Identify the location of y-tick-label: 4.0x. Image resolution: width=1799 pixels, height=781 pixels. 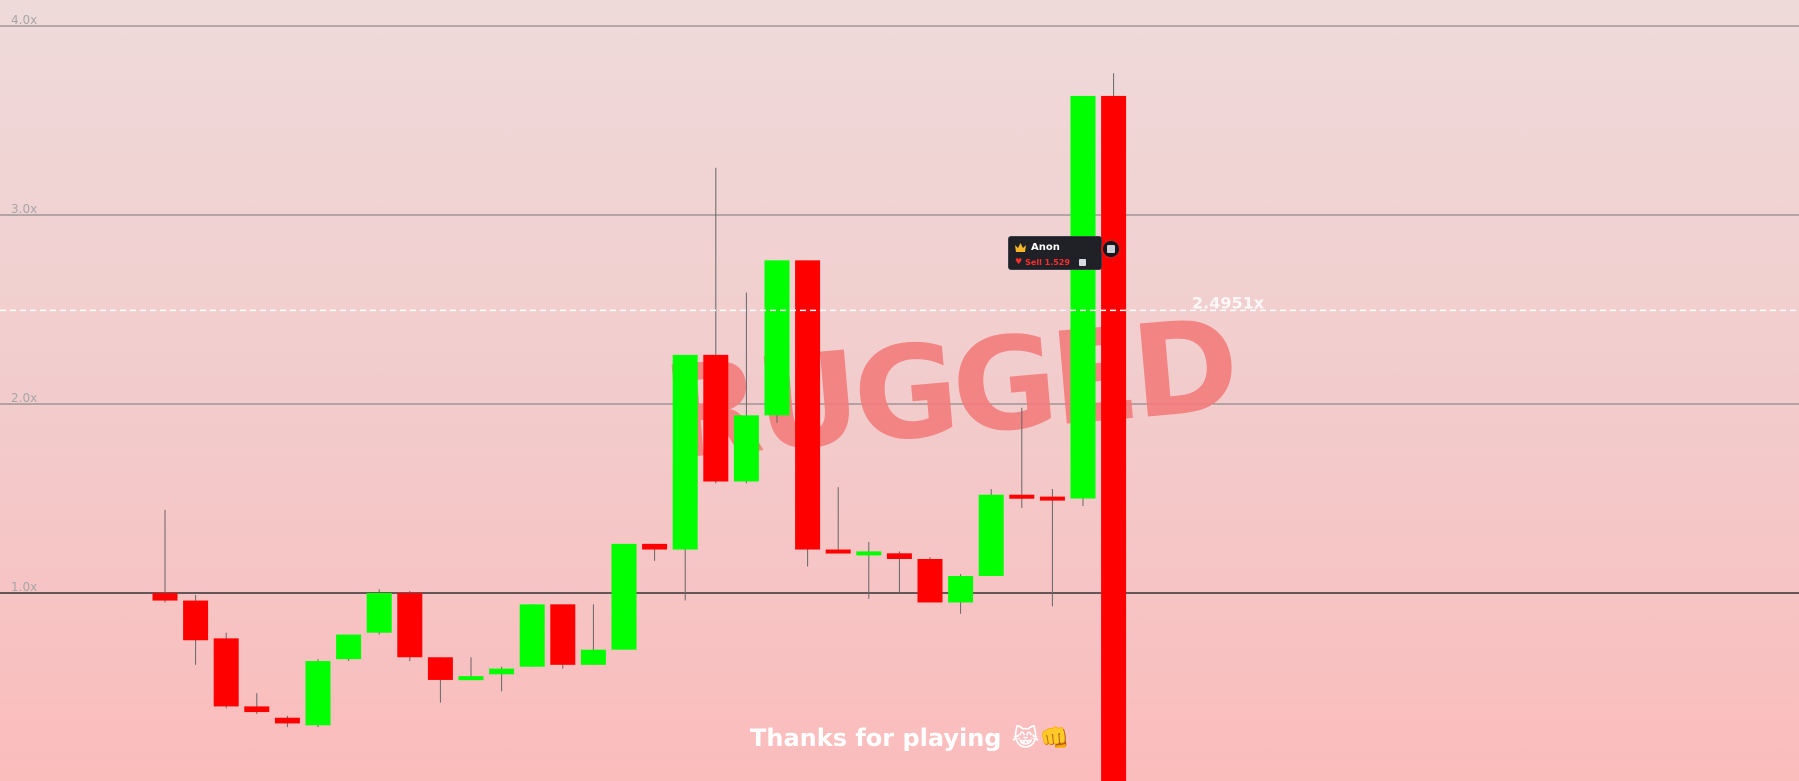
(24, 20).